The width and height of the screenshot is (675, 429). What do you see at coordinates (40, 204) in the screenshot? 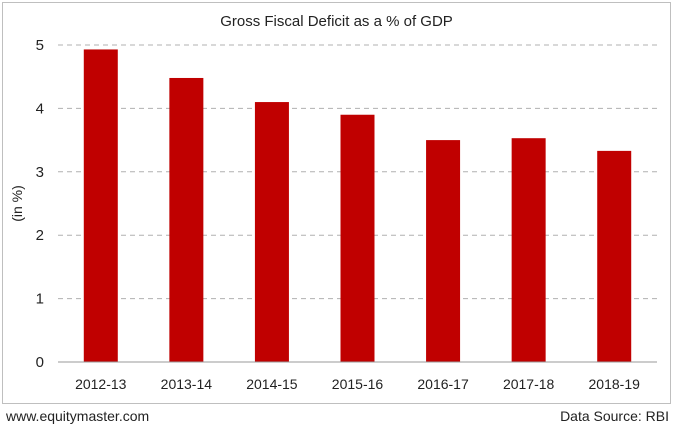
I see `y-tick-labels: 0 1 2 3 4 5` at bounding box center [40, 204].